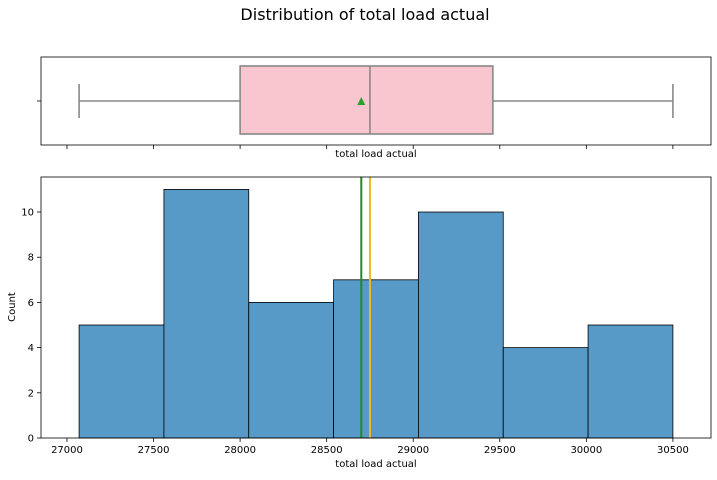 Image resolution: width=717 pixels, height=480 pixels. Describe the element at coordinates (154, 450) in the screenshot. I see `histogram-xtick-label: 27500` at that location.